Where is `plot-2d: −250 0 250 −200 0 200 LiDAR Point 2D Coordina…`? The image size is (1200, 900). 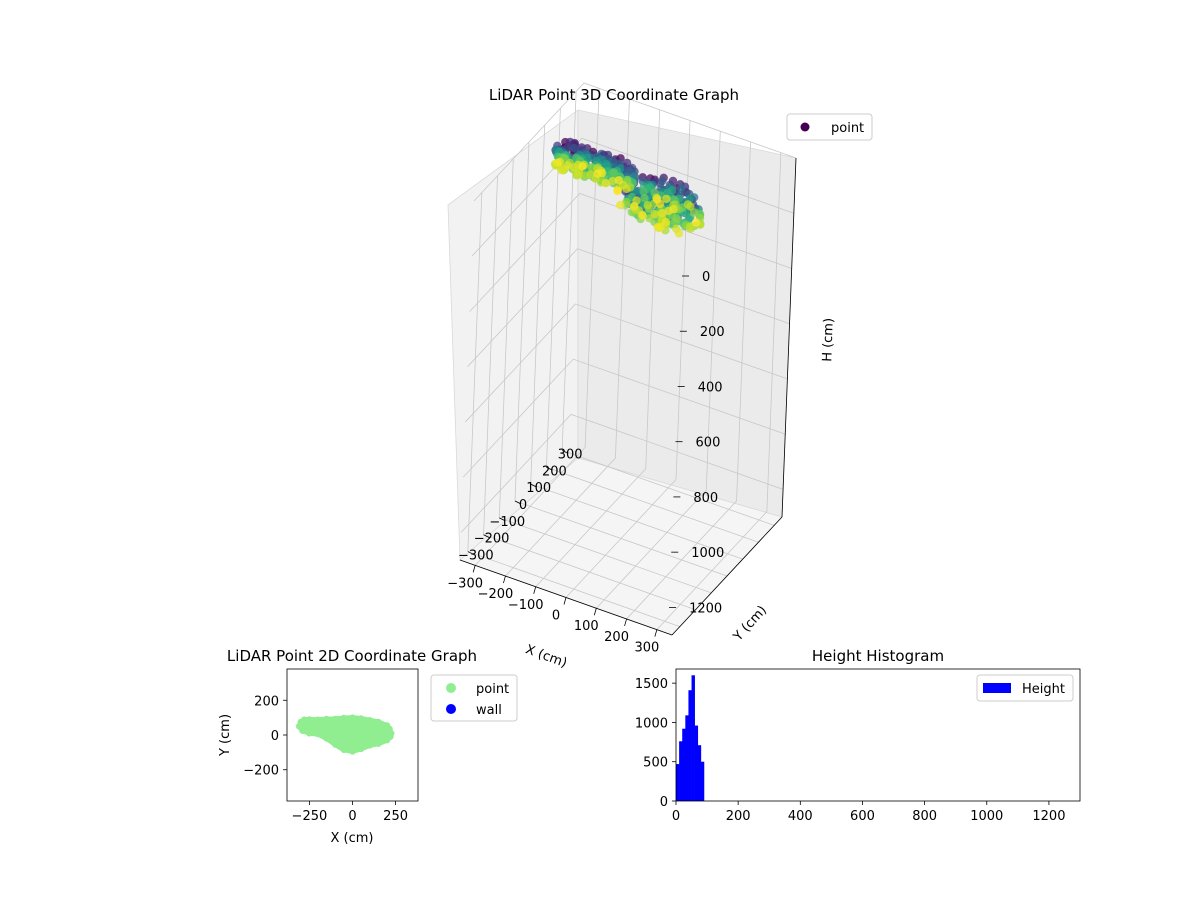 plot-2d: −250 0 250 −200 0 200 LiDAR Point 2D Coordina… is located at coordinates (368, 746).